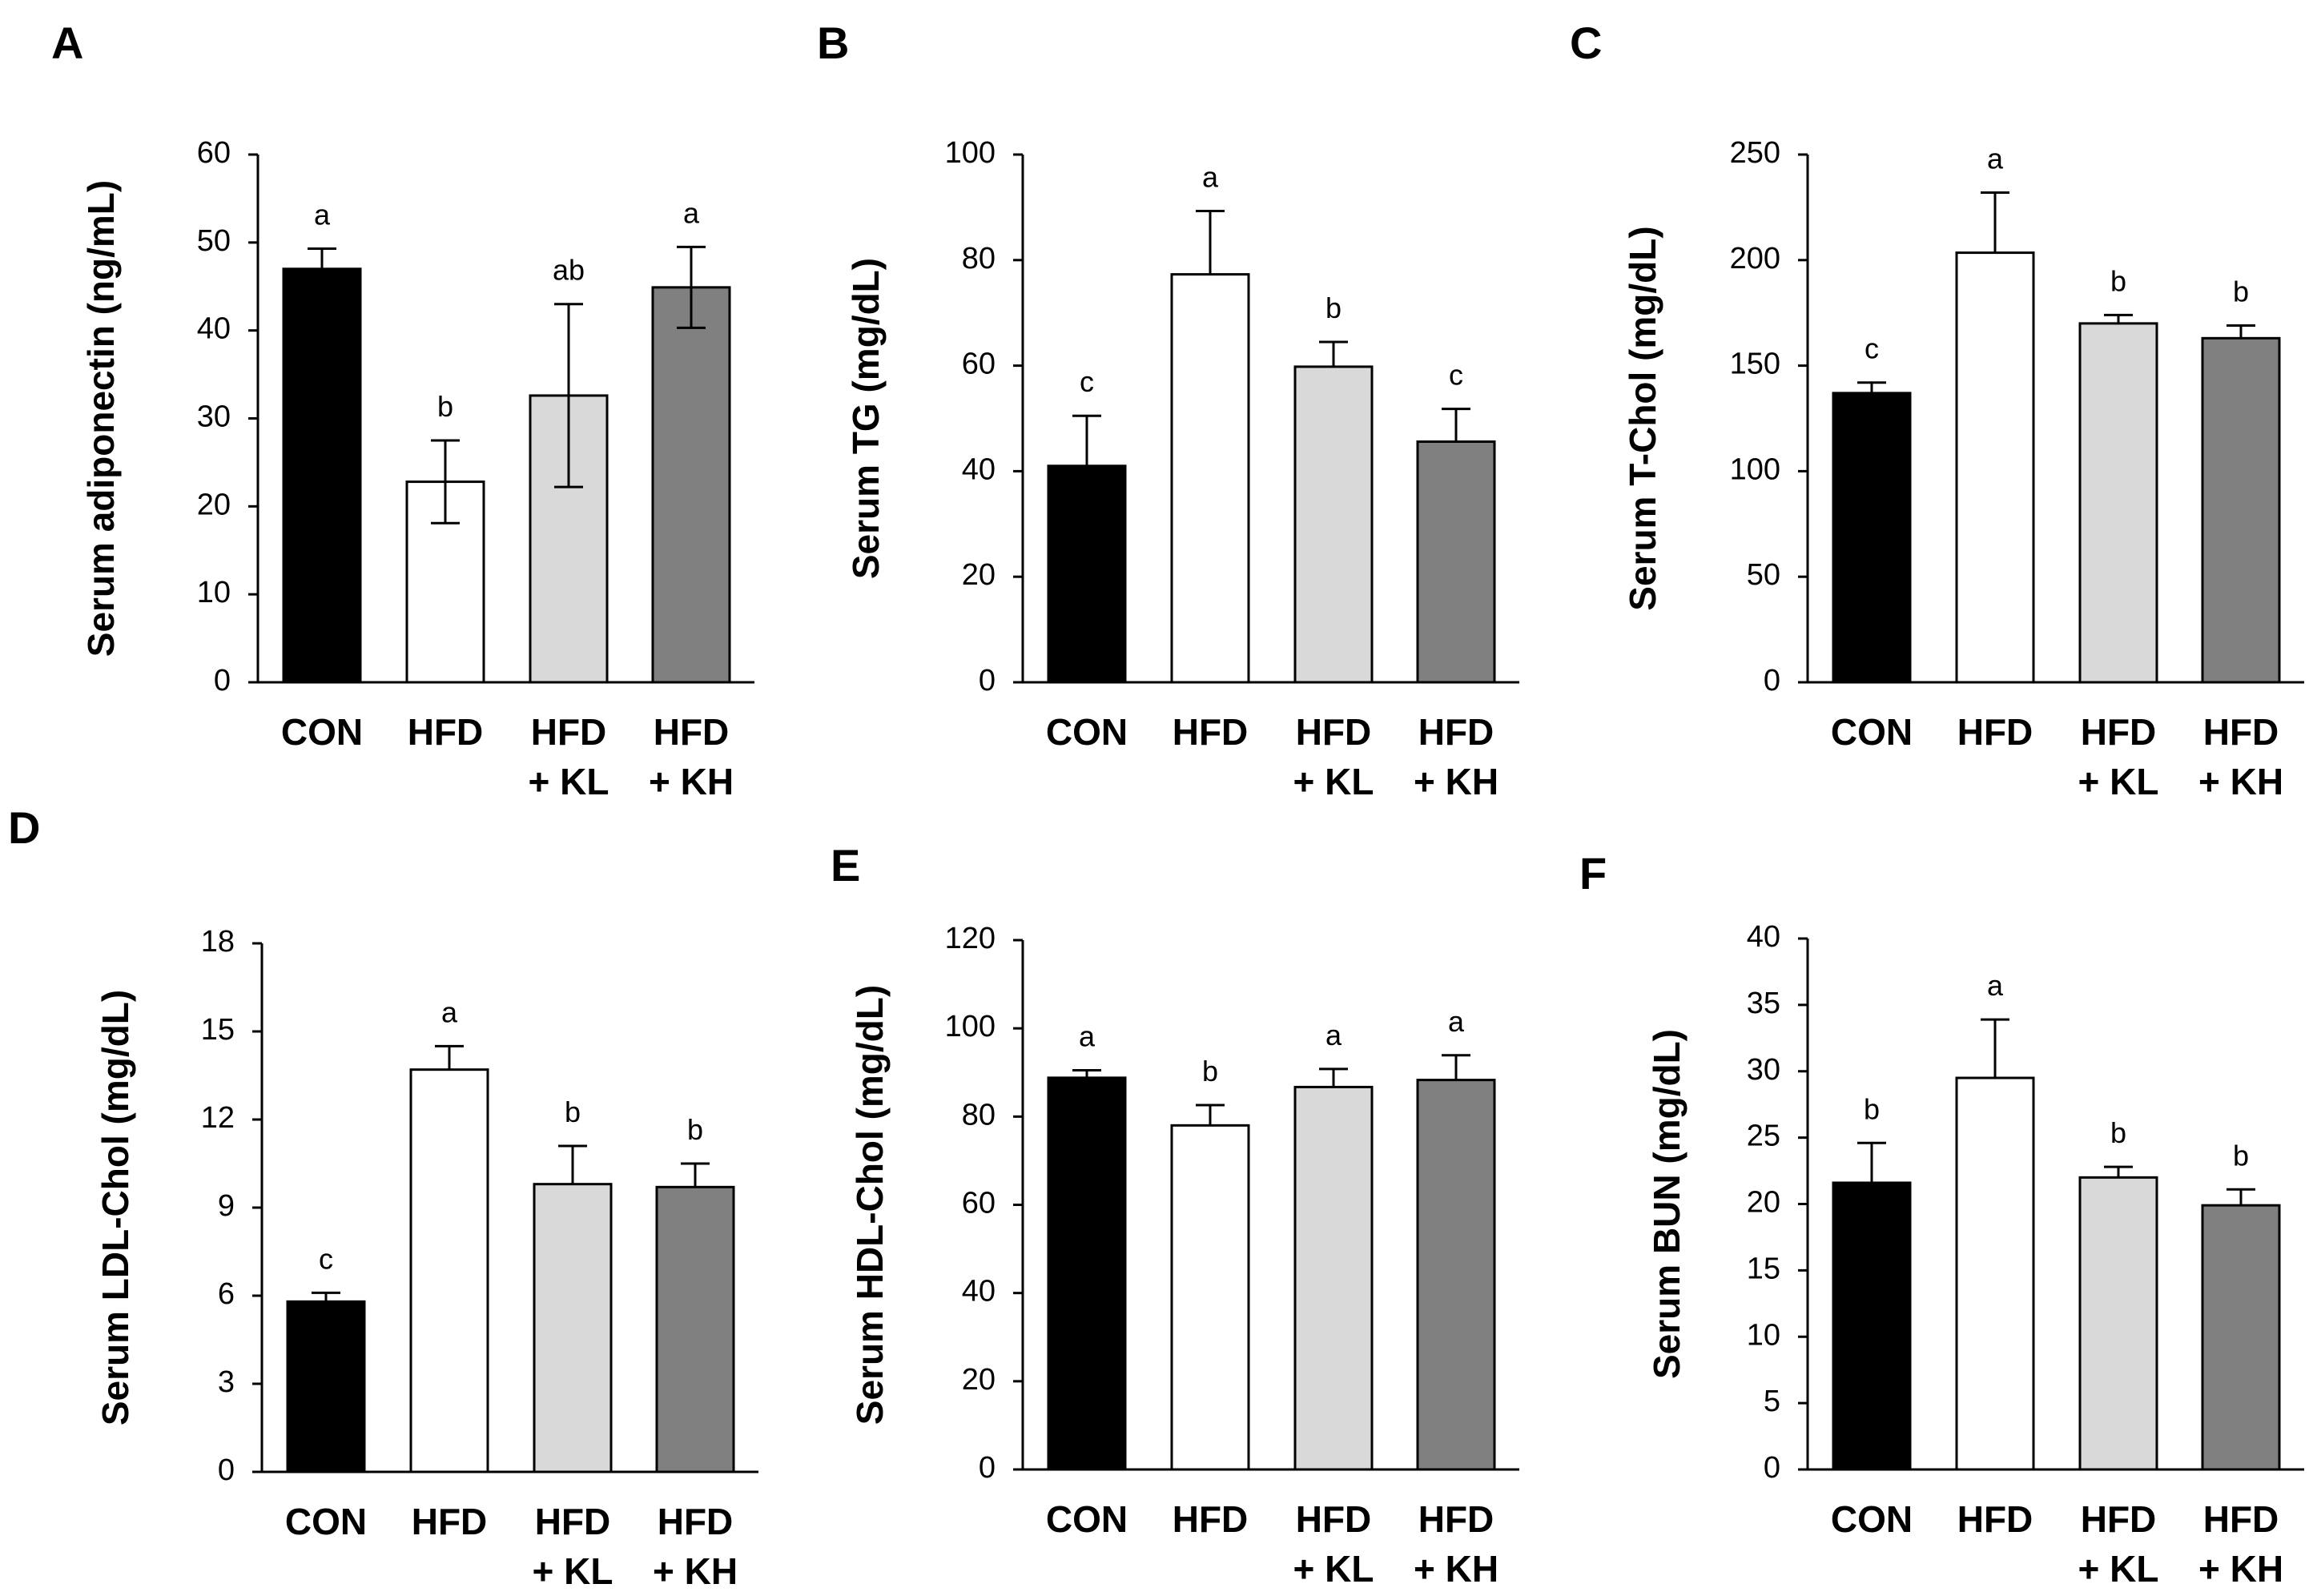  I want to click on panel-b-y-tick-label: 40, so click(979, 469).